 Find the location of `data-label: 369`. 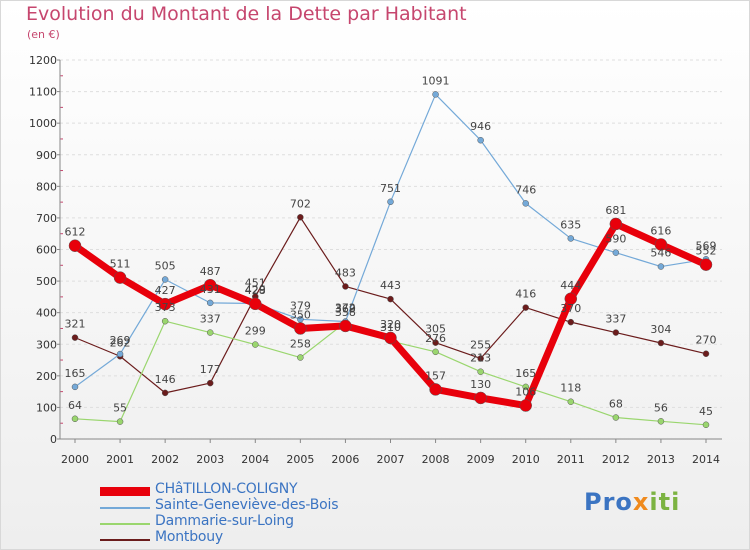

data-label: 369 is located at coordinates (345, 308).